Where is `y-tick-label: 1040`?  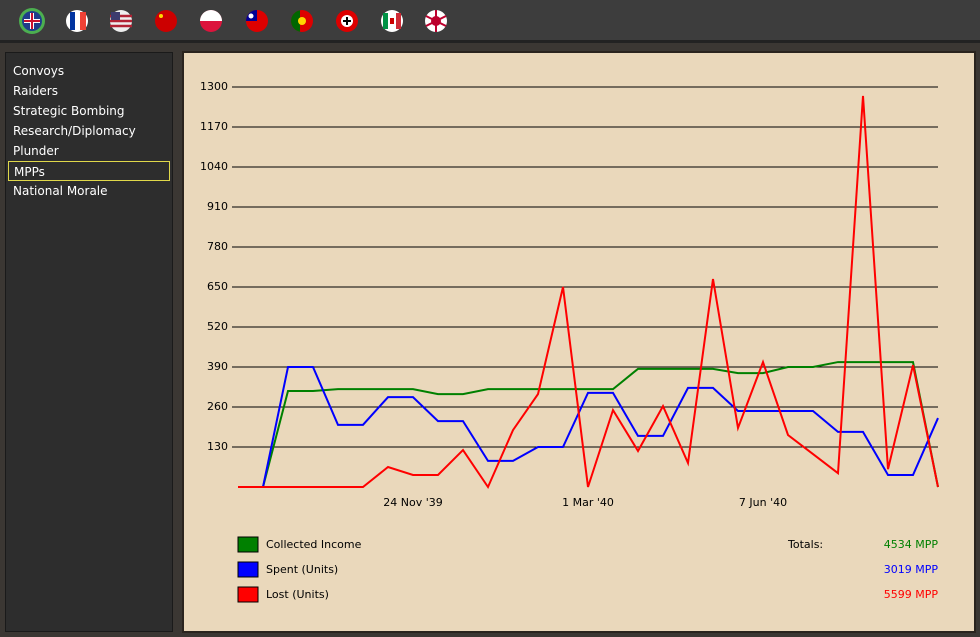
y-tick-label: 1040 is located at coordinates (214, 166).